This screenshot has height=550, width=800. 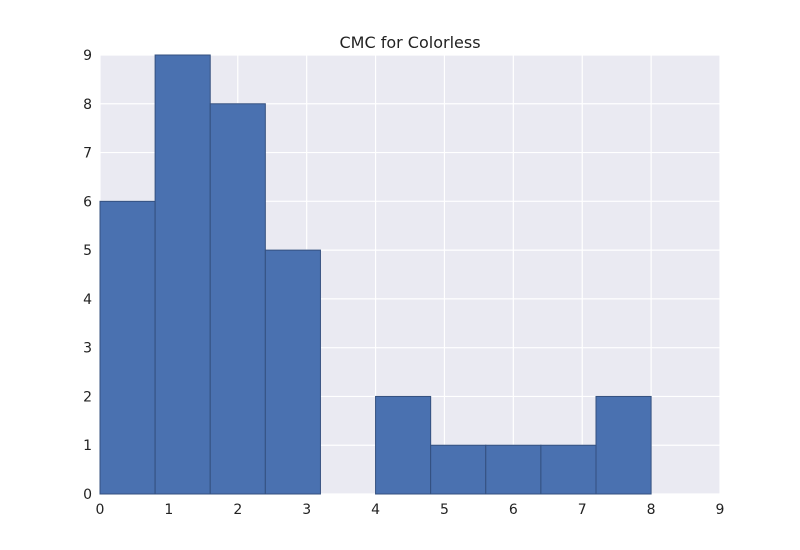 What do you see at coordinates (409, 42) in the screenshot?
I see `chart-title: CMC for Colorless` at bounding box center [409, 42].